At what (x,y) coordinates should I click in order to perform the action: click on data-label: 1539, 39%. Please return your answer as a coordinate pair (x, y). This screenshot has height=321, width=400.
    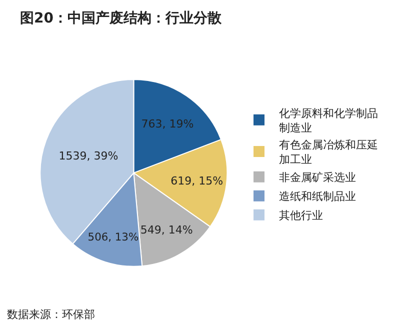
    Looking at the image, I should click on (88, 156).